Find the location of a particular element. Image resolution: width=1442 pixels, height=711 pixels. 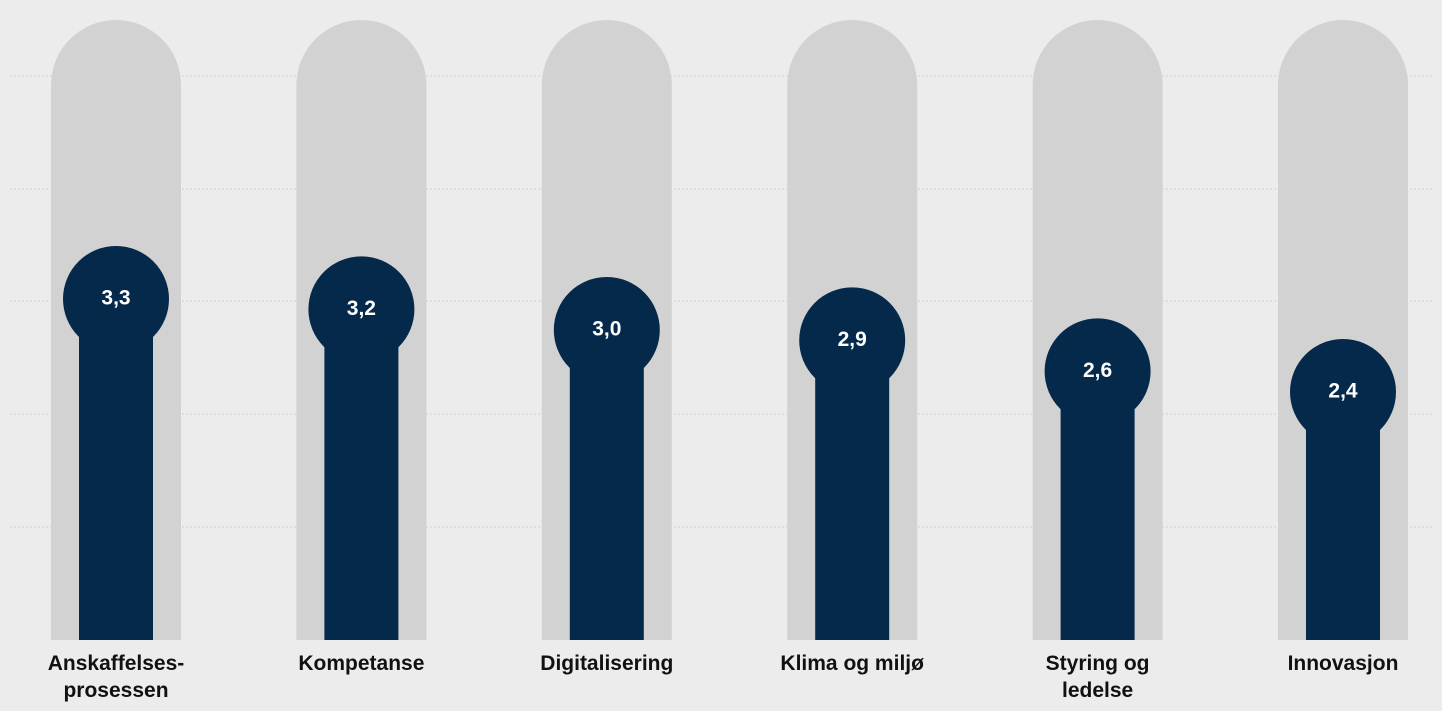

value-label: 2,4 is located at coordinates (1343, 391).